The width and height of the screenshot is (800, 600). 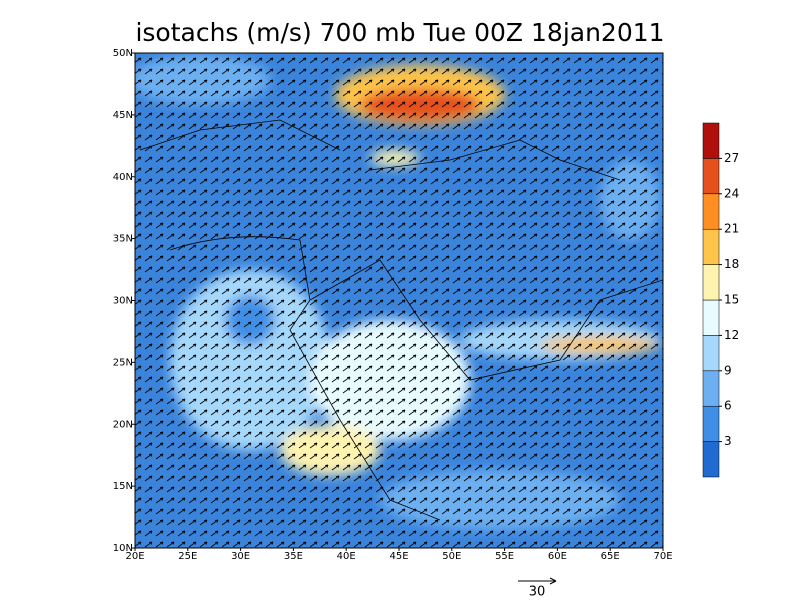 What do you see at coordinates (123, 362) in the screenshot?
I see `y-tick-label: 25N` at bounding box center [123, 362].